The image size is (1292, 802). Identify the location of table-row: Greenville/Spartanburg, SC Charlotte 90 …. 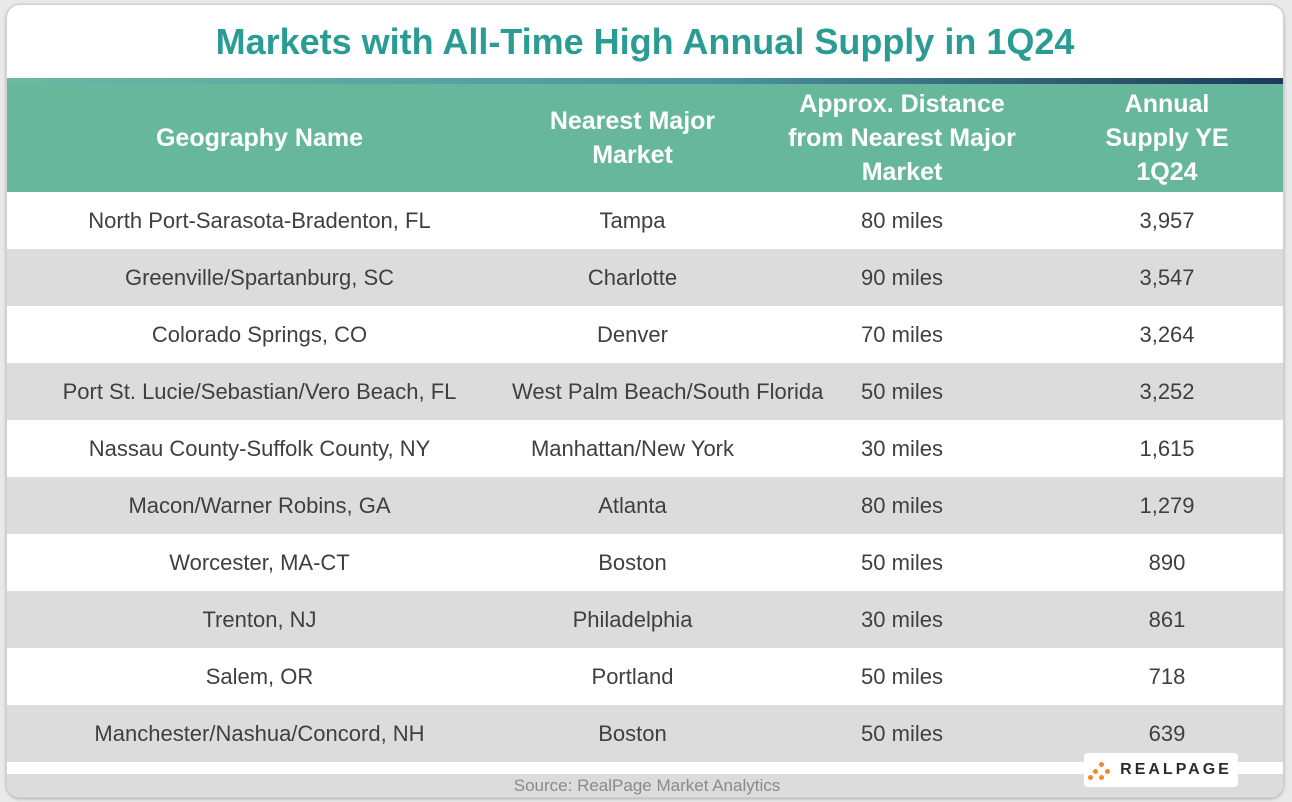
(645, 277).